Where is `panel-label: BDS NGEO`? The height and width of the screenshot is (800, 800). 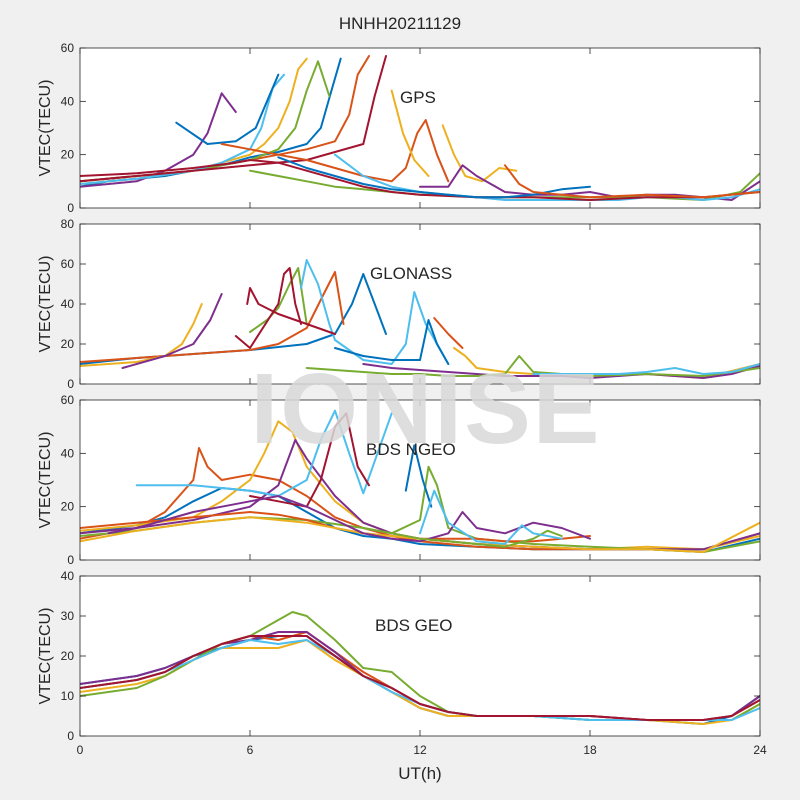
panel-label: BDS NGEO is located at coordinates (411, 449).